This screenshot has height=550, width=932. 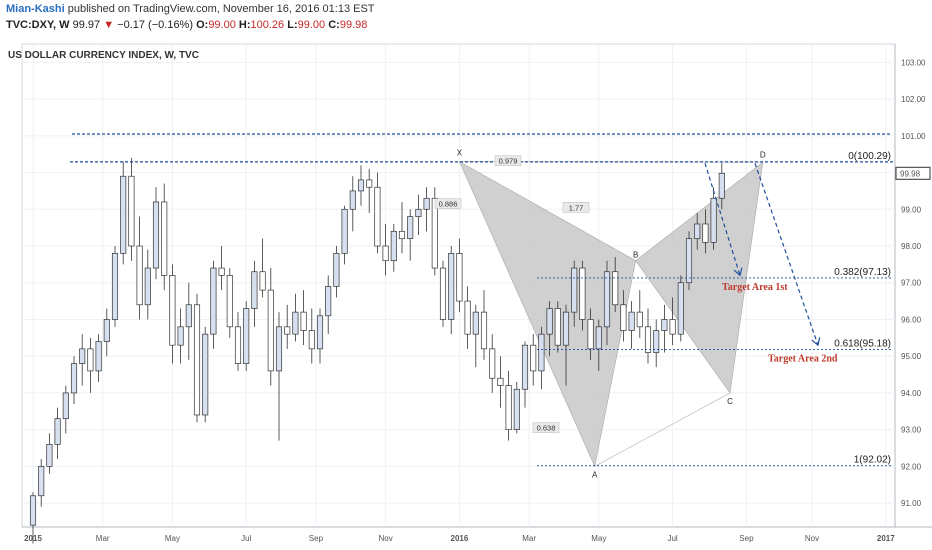 What do you see at coordinates (529, 538) in the screenshot?
I see `x-tick-label: Mar` at bounding box center [529, 538].